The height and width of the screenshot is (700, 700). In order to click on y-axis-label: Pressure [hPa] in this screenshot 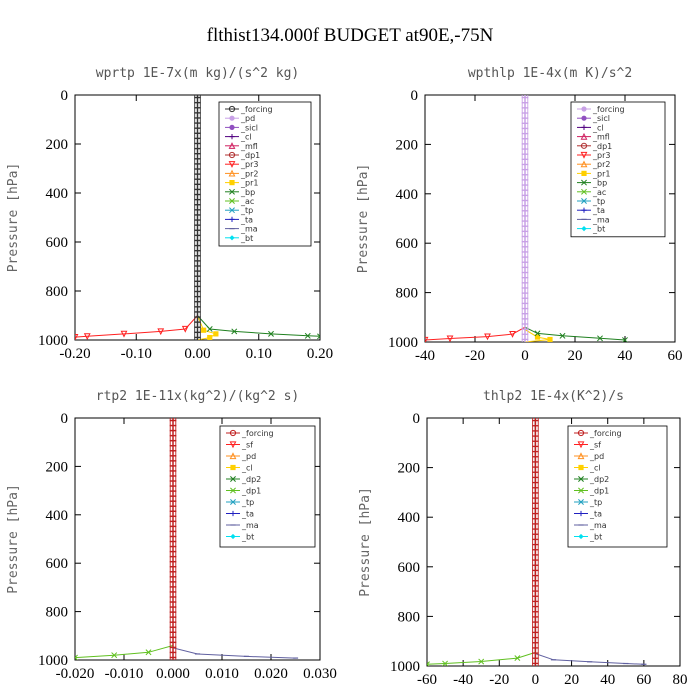, I will do `click(365, 542)`.